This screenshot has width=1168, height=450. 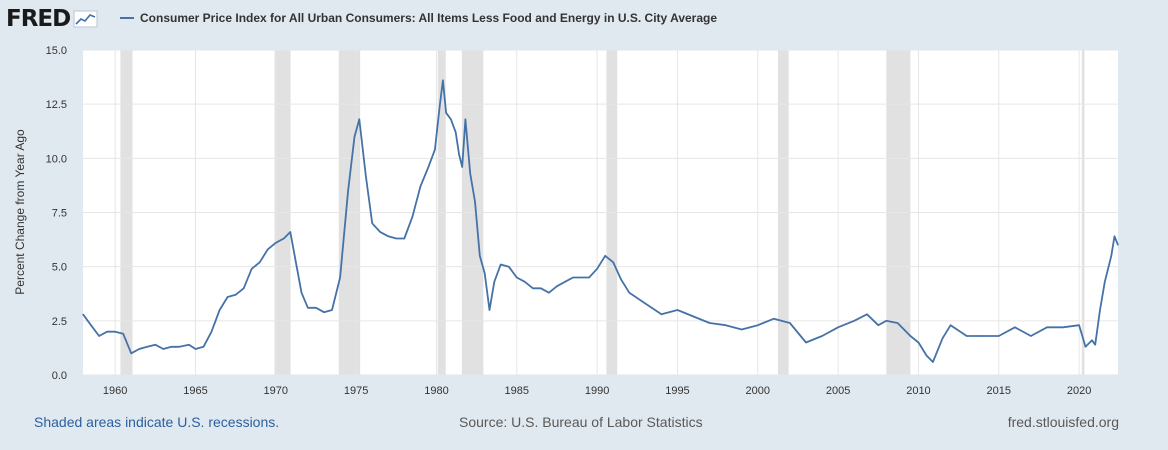 What do you see at coordinates (758, 391) in the screenshot?
I see `x-tick-label: 2000` at bounding box center [758, 391].